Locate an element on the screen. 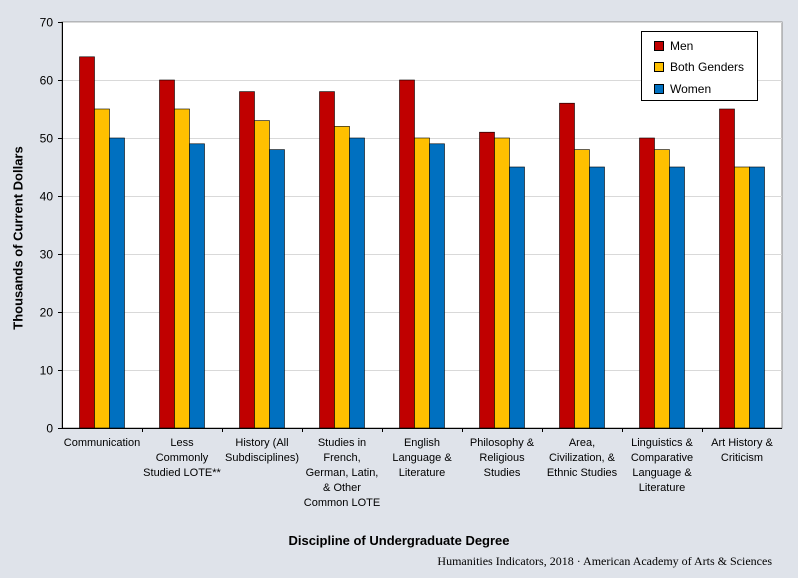 The image size is (798, 578). x-tick-label-line: Religious is located at coordinates (502, 458).